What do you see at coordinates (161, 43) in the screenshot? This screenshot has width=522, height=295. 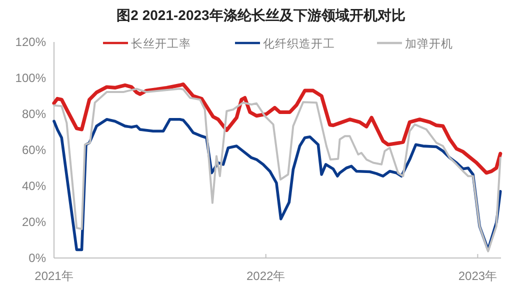 I see `legend-label: 长丝开工率` at bounding box center [161, 43].